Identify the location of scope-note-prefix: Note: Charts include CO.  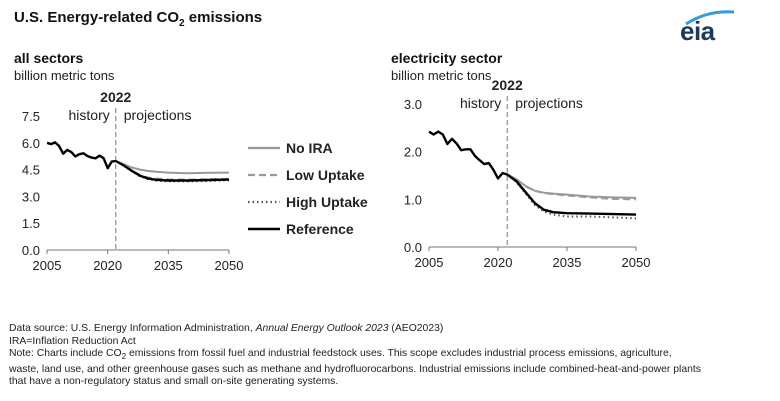
(65, 353).